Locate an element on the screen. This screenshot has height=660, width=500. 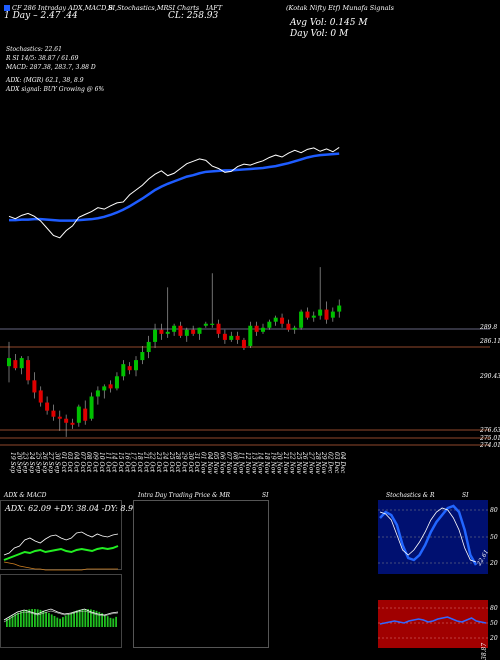
price-line is located at coordinates (174, 193).